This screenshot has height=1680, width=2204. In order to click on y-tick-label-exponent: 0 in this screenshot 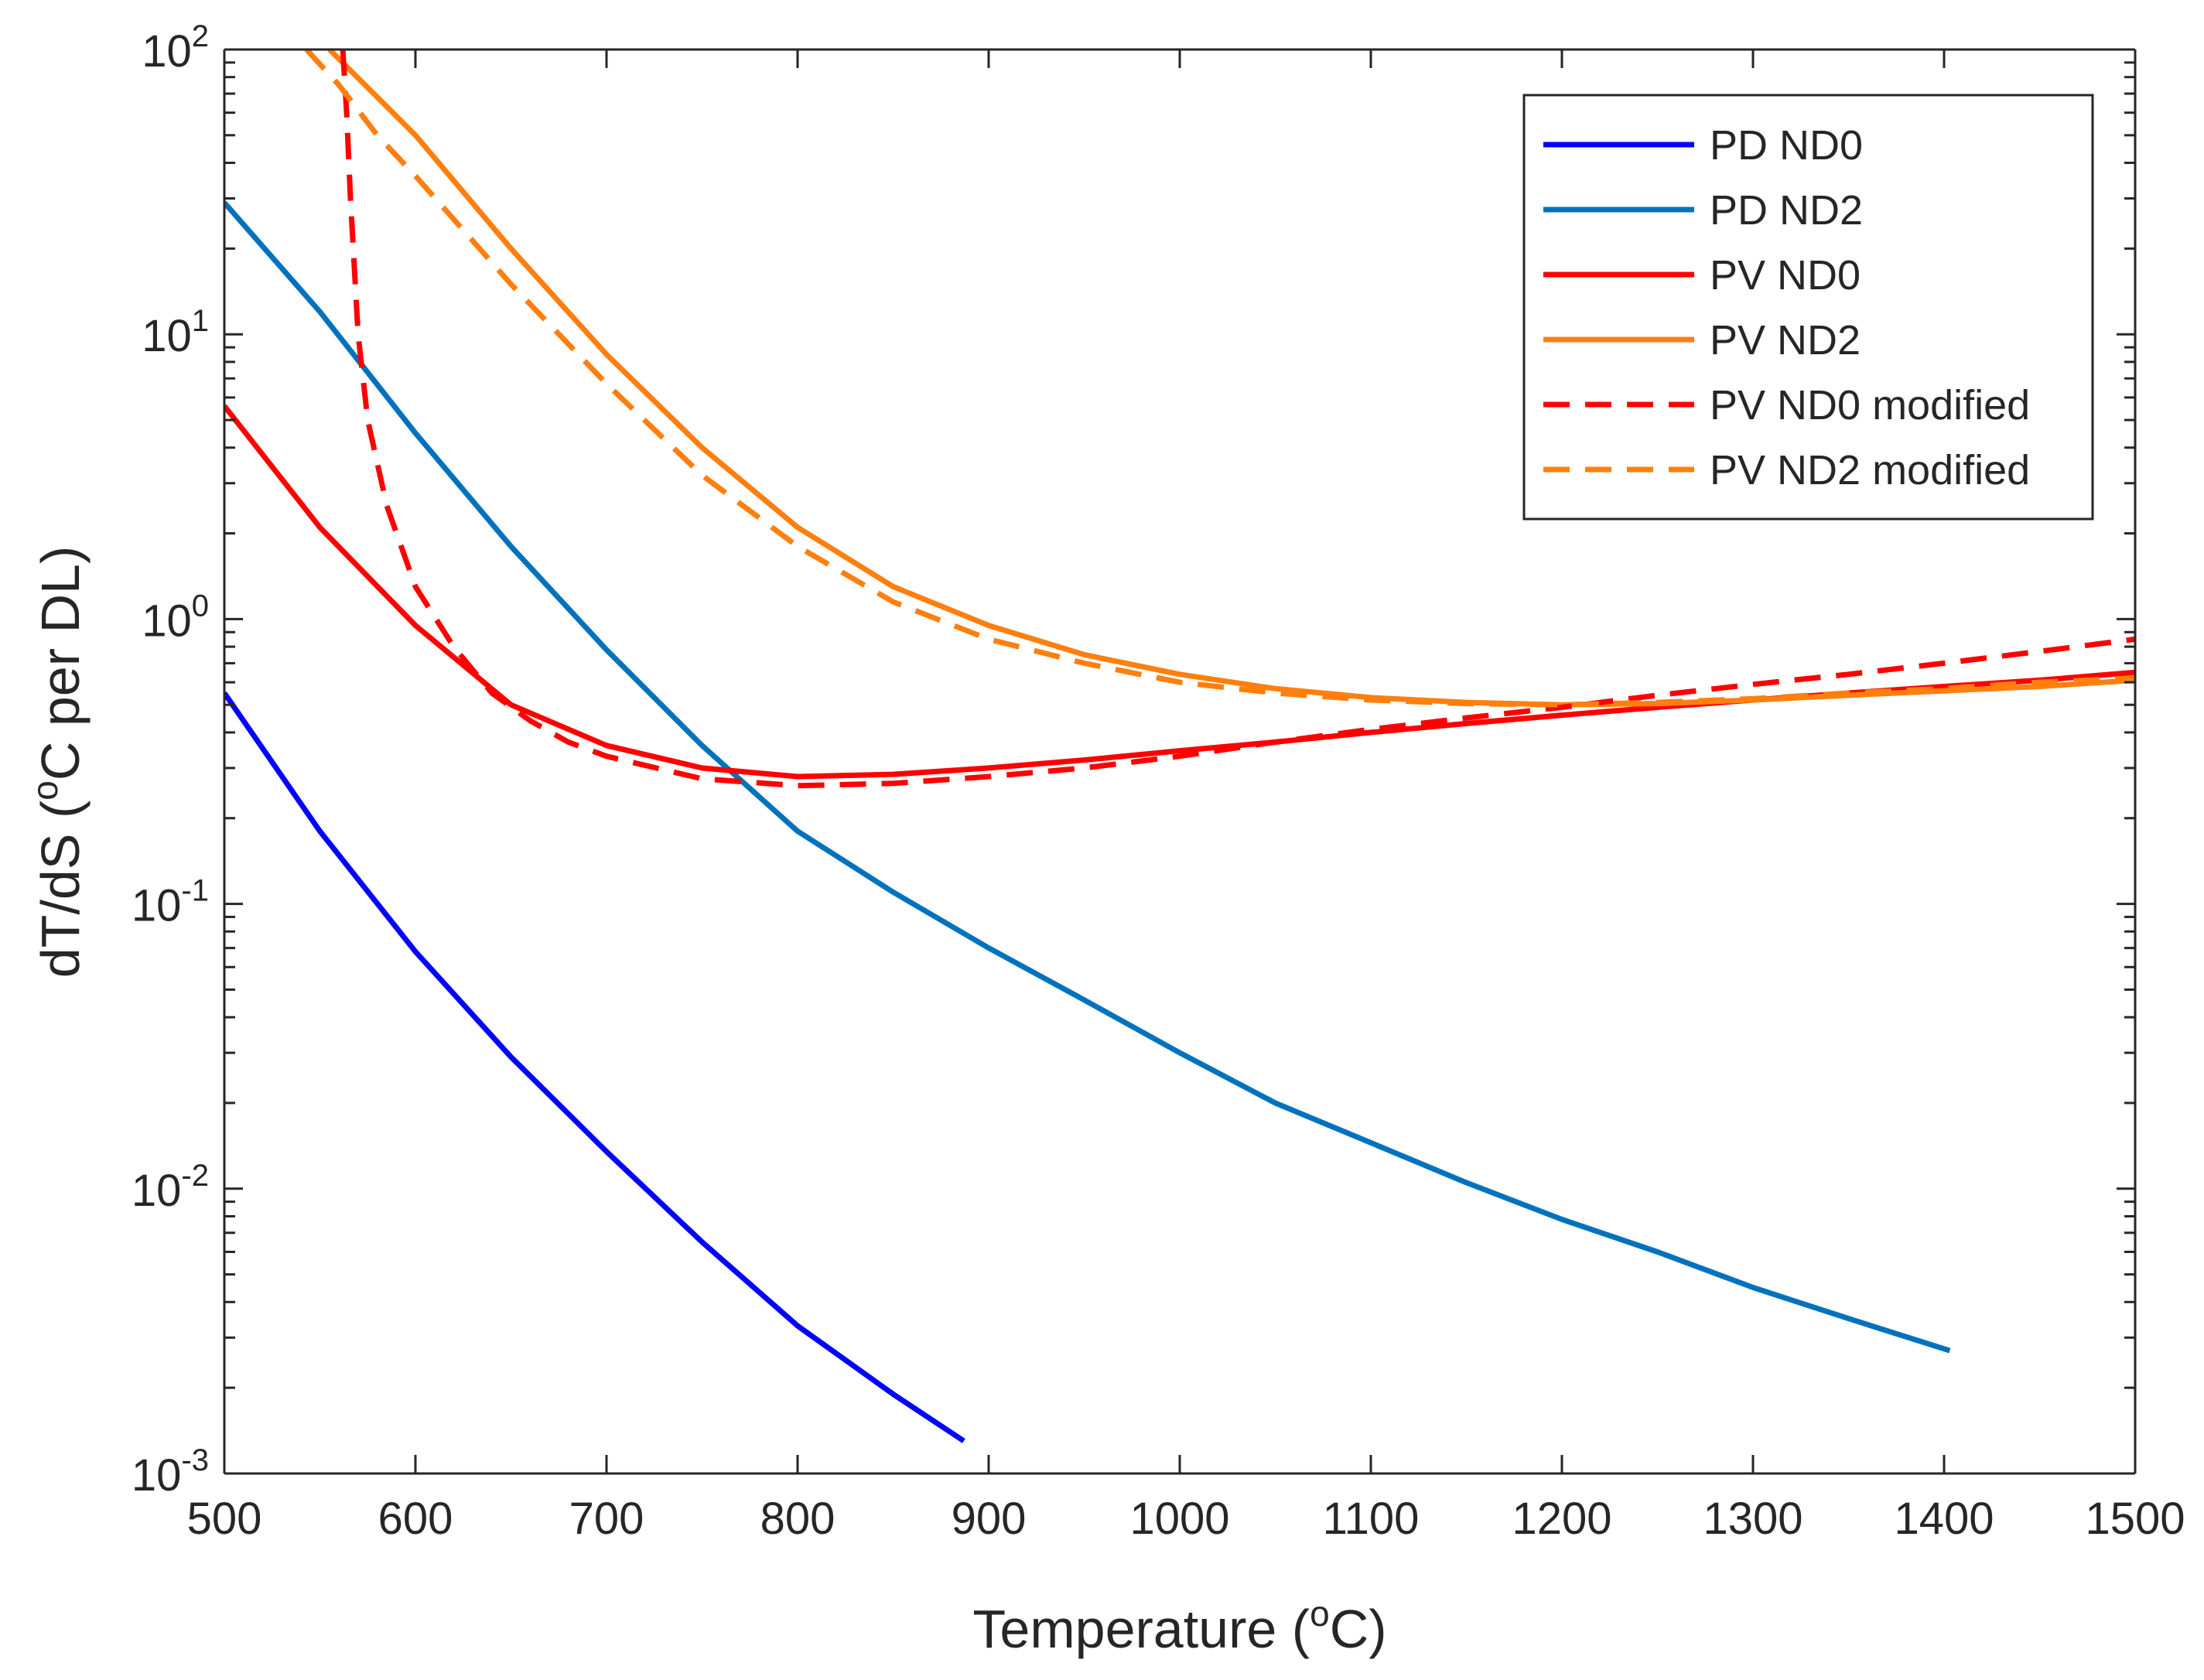, I will do `click(200, 606)`.